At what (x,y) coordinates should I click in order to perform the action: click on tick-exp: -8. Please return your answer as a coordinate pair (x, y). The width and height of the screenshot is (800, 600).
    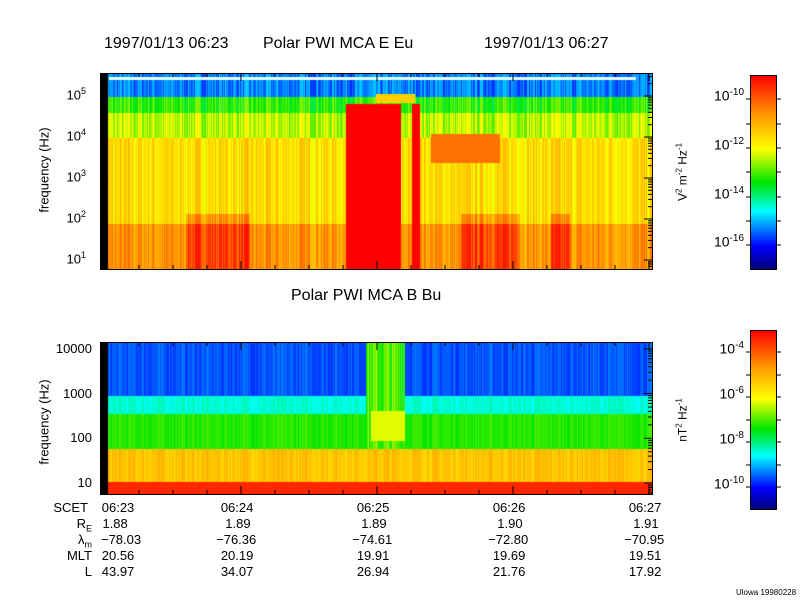
    Looking at the image, I should click on (739, 435).